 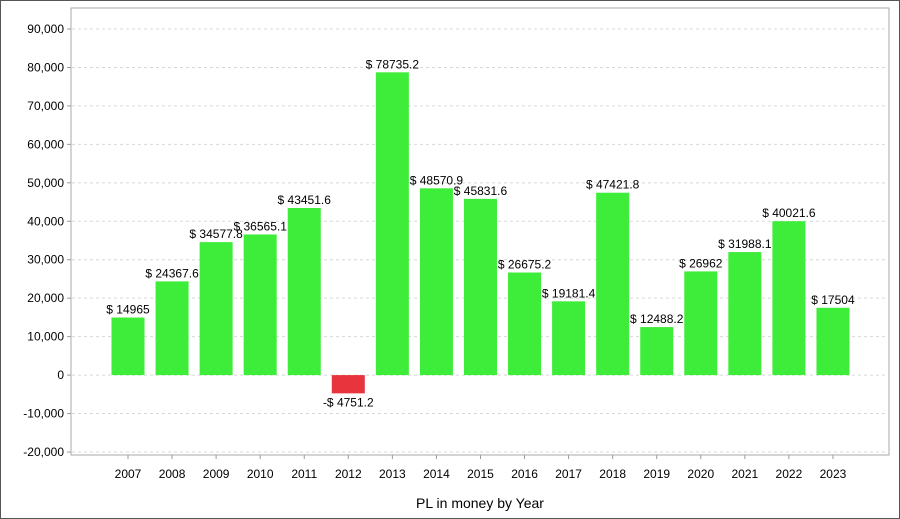 I want to click on data-label: $ 12488.2, so click(x=657, y=319).